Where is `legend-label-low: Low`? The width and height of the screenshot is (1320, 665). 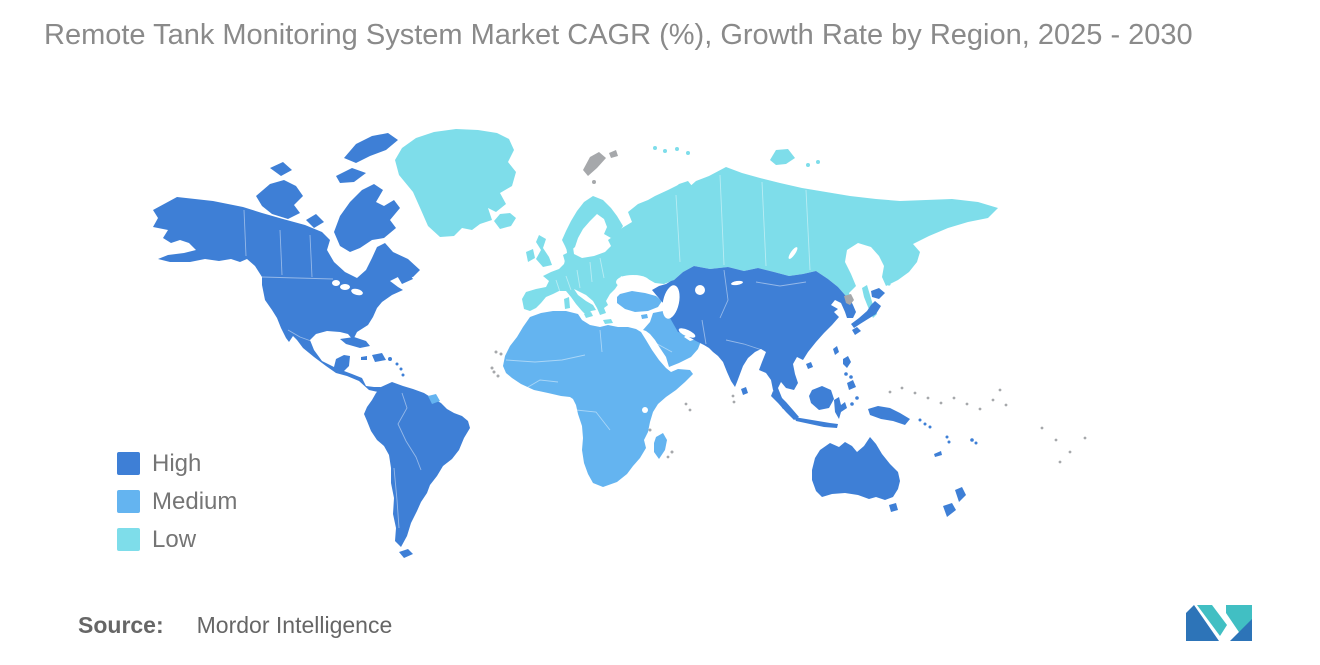 legend-label-low: Low is located at coordinates (174, 539).